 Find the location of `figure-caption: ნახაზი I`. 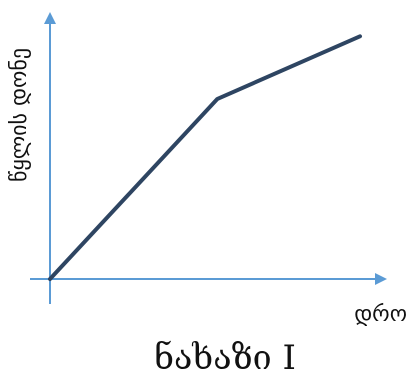

figure-caption: ნახაზი I is located at coordinates (225, 358).